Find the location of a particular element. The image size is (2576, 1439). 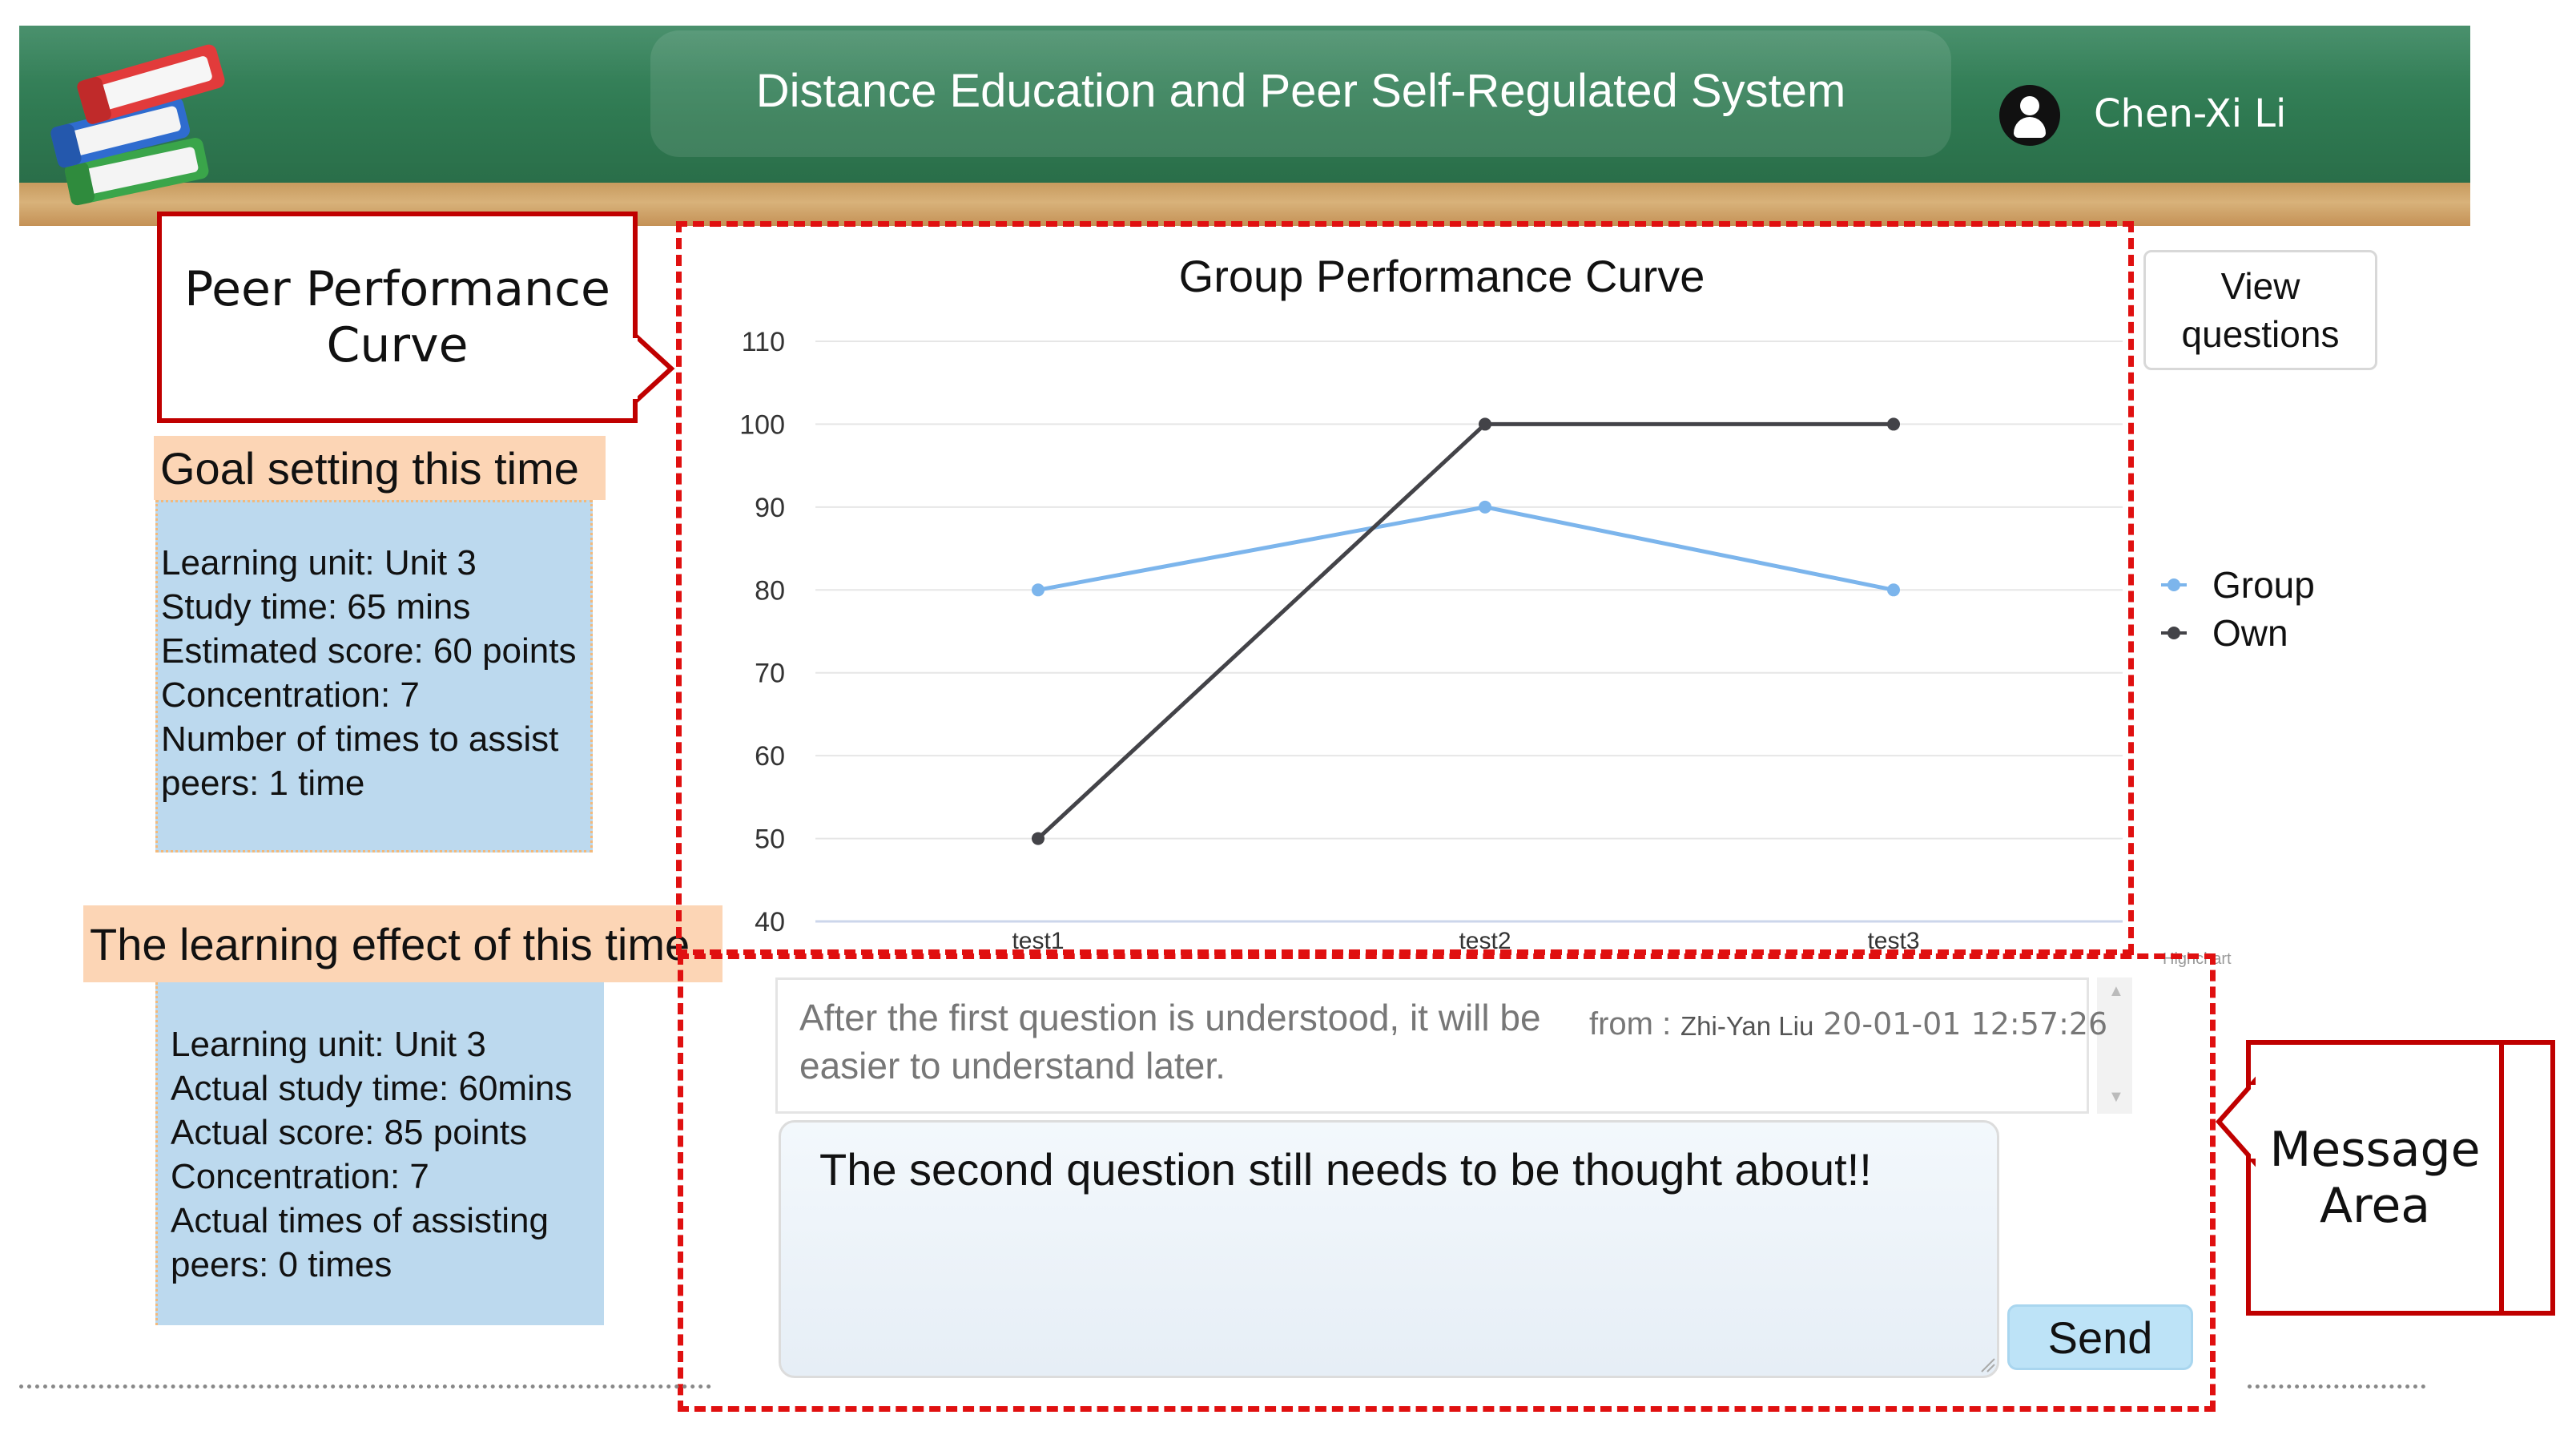

x-tick-label: test2 is located at coordinates (1485, 941).